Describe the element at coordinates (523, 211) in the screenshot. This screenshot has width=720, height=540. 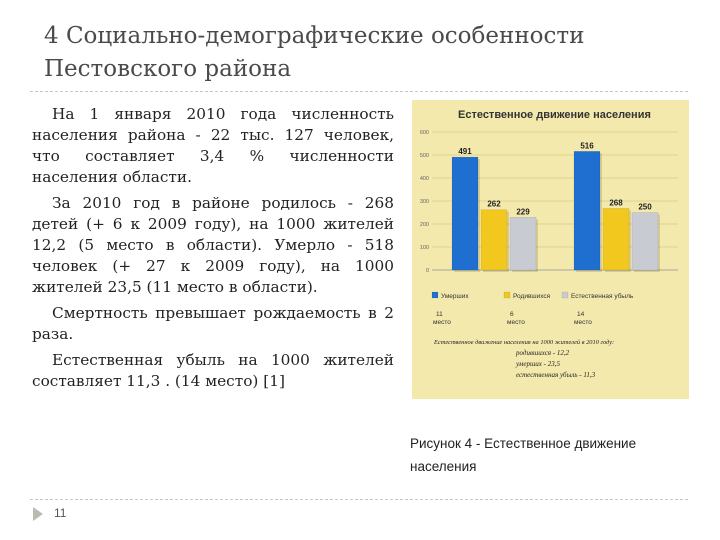
I see `bar-value-label: 229` at that location.